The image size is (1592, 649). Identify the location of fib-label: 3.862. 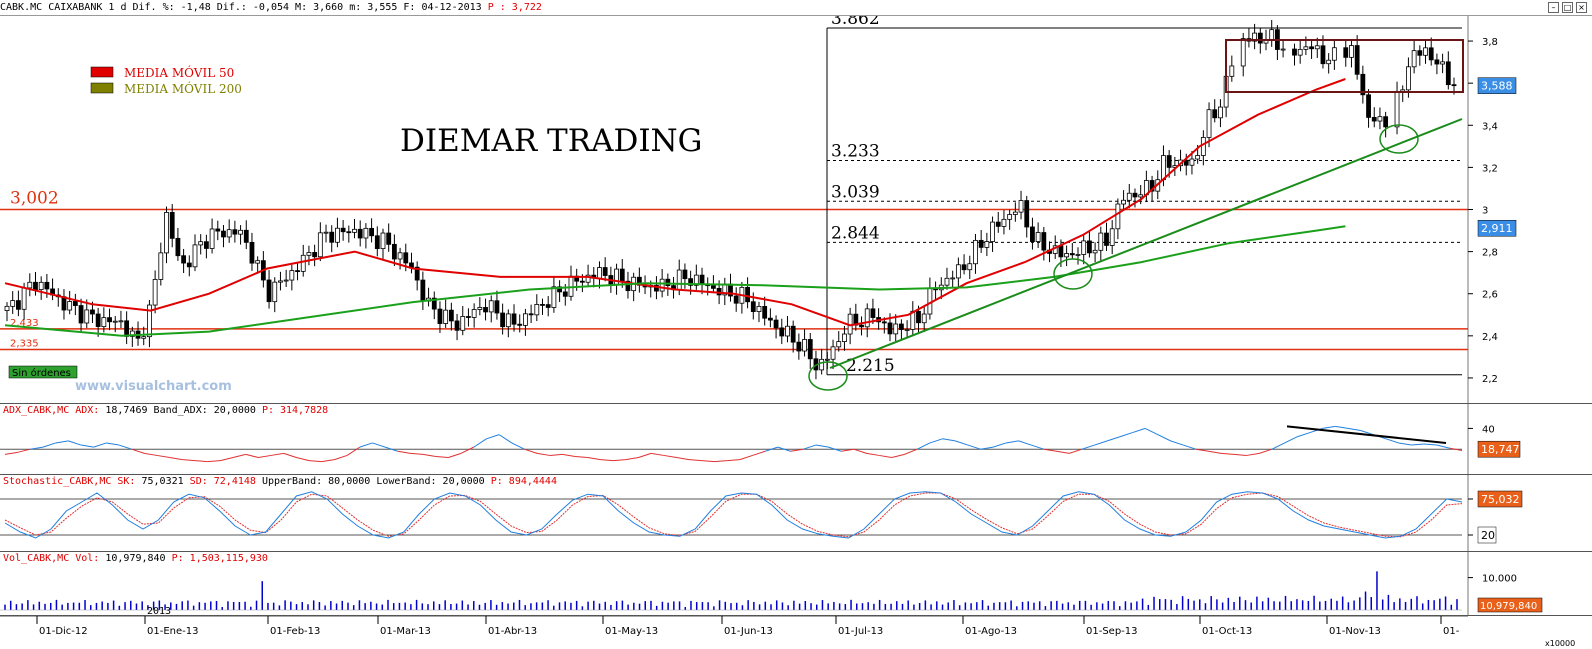
(855, 22).